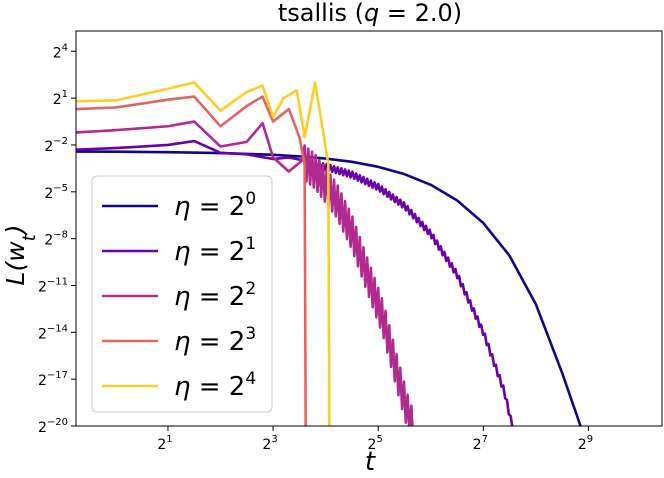  What do you see at coordinates (585, 443) in the screenshot?
I see `x-tick-label-4: 29` at bounding box center [585, 443].